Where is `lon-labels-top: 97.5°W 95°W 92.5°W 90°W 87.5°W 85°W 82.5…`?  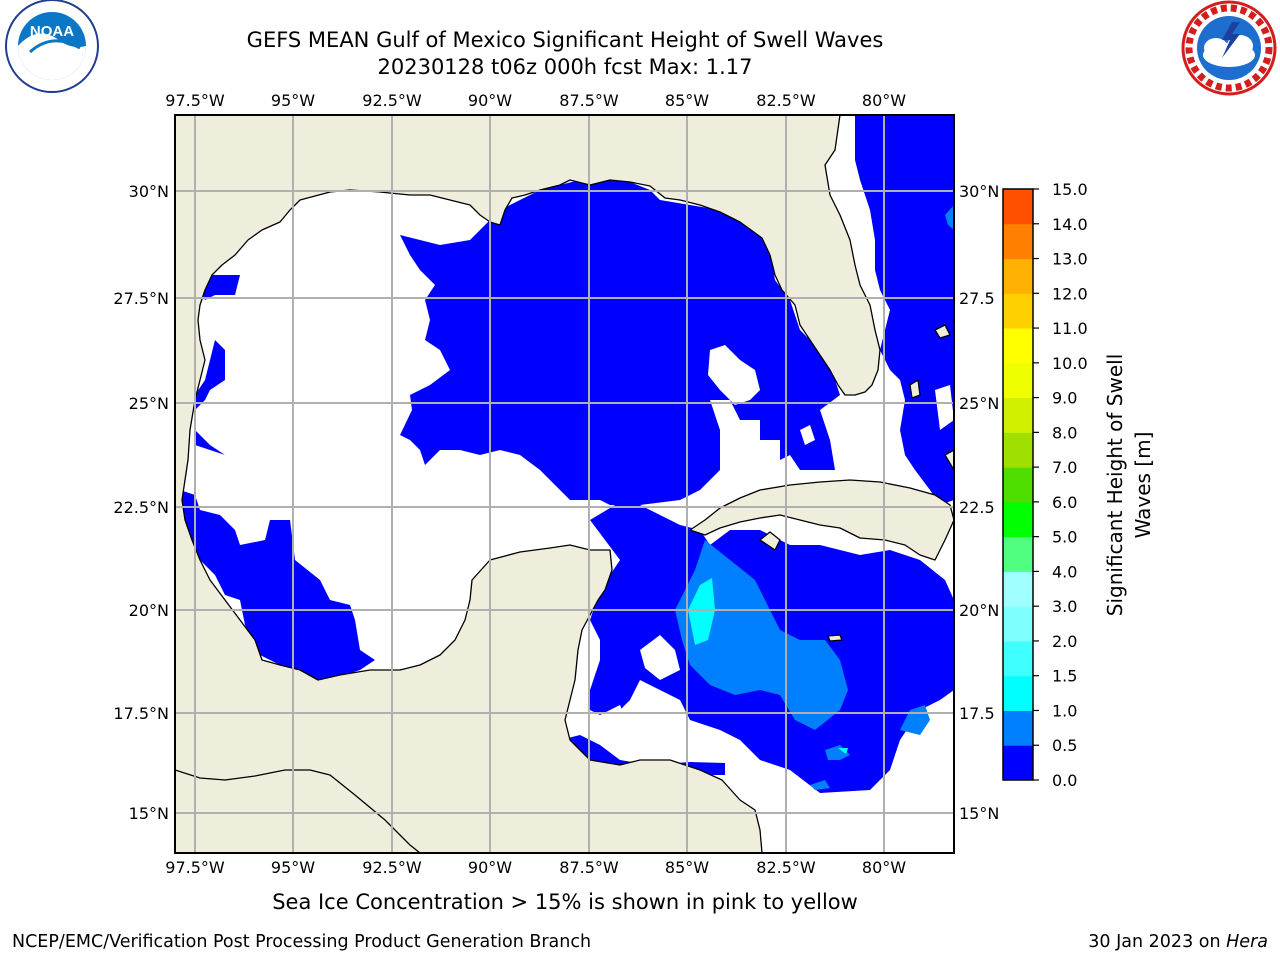
lon-labels-top: 97.5°W 95°W 92.5°W 90°W 87.5°W 85°W 82.5… is located at coordinates (535, 100).